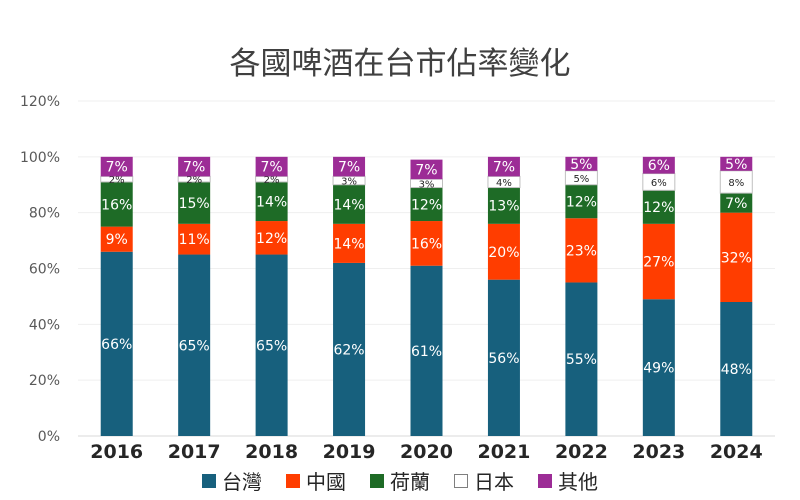 The width and height of the screenshot is (800, 500). I want to click on legend: 台灣 中國 荷蘭 日本 其他, so click(400, 480).